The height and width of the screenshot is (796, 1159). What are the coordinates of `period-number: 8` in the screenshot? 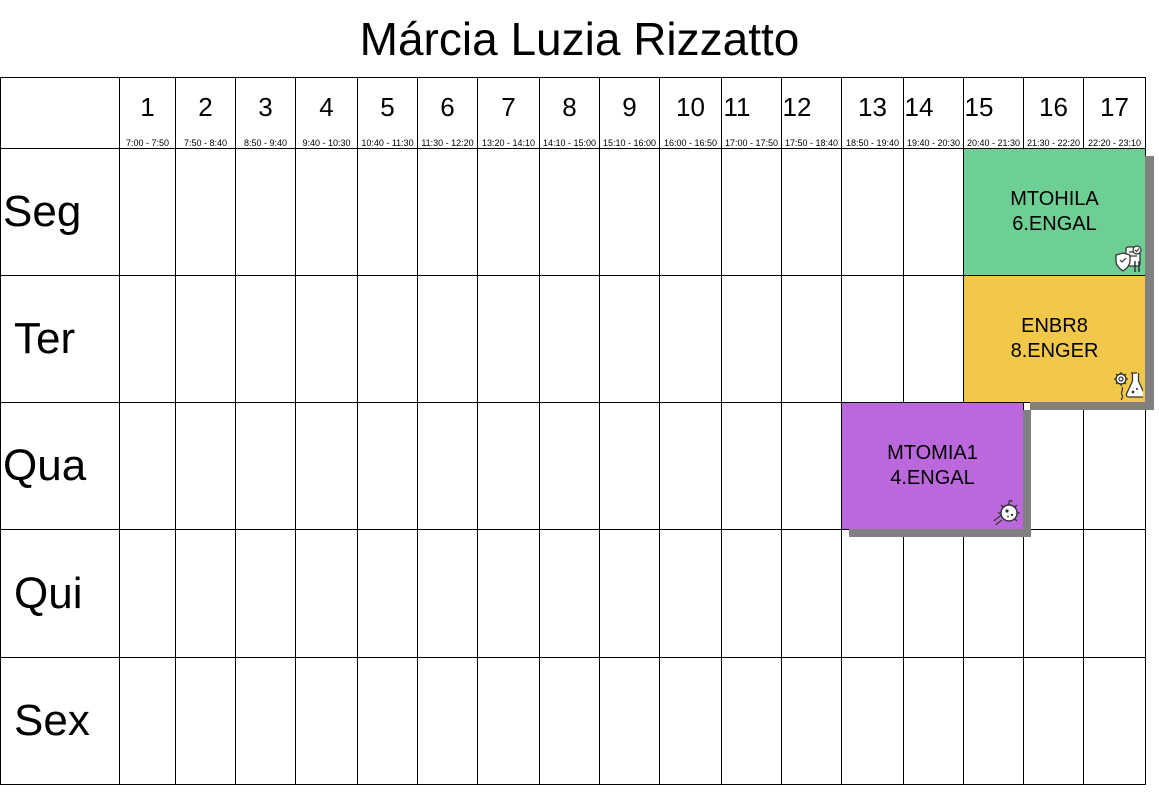 It's located at (569, 107).